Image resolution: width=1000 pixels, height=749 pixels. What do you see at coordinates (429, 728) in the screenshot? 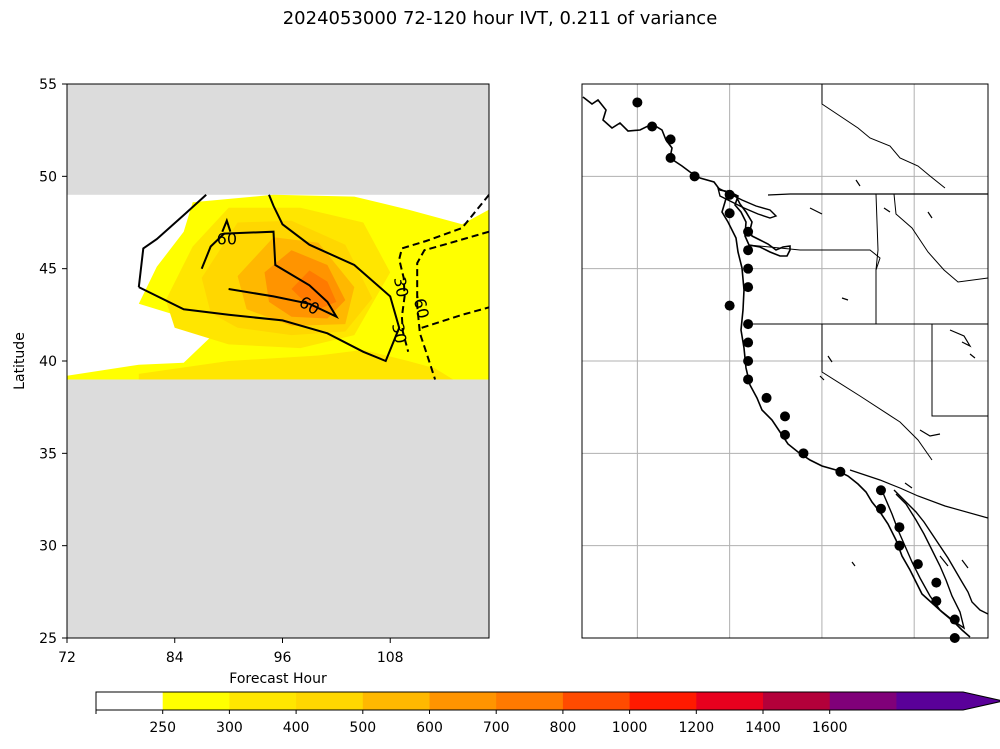
I see `colorbar-tick-label: 600` at bounding box center [429, 728].